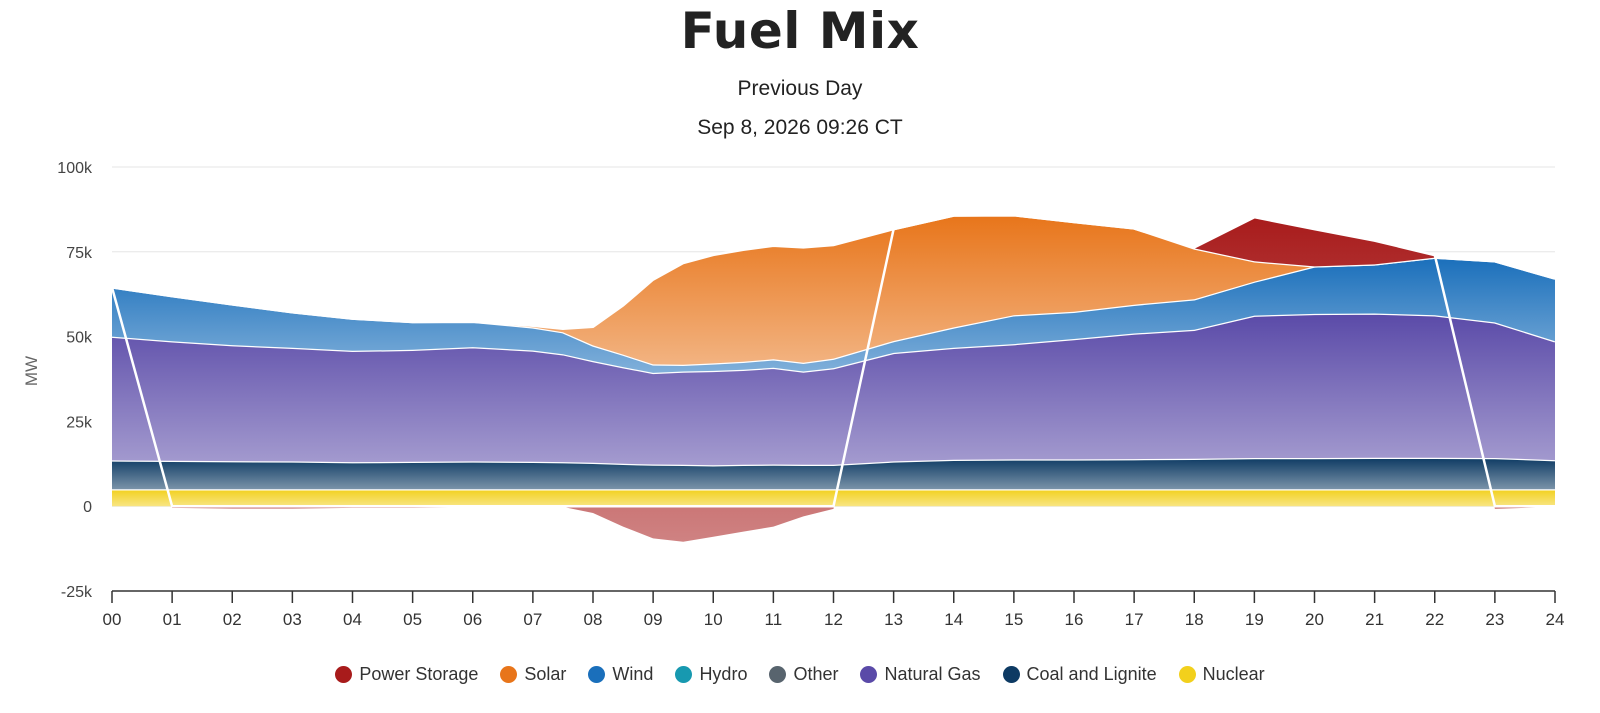  I want to click on legend-item-hydro: Hydro, so click(711, 674).